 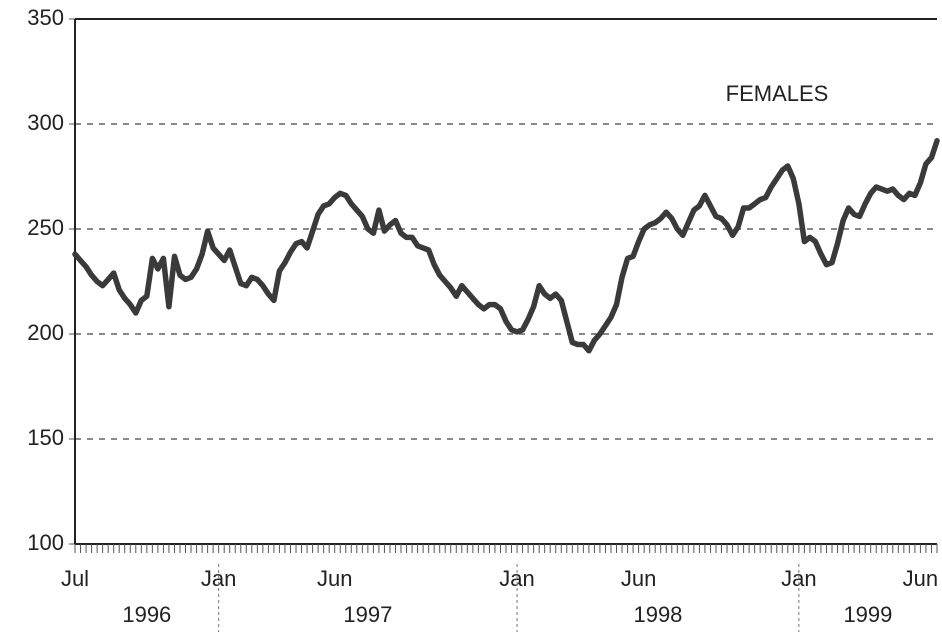 What do you see at coordinates (777, 93) in the screenshot?
I see `annotation: FEMALES` at bounding box center [777, 93].